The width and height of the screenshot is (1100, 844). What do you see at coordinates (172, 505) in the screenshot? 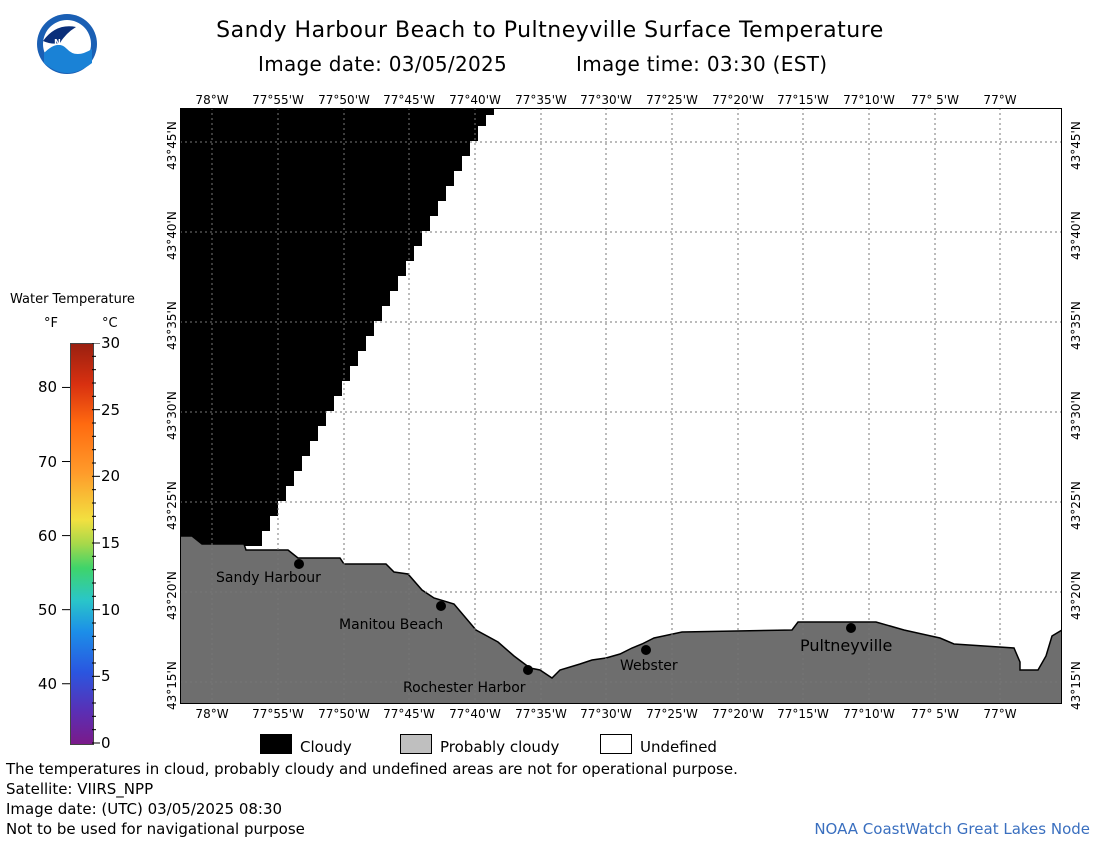
I see `lat-label-left: 43°25'N` at bounding box center [172, 505].